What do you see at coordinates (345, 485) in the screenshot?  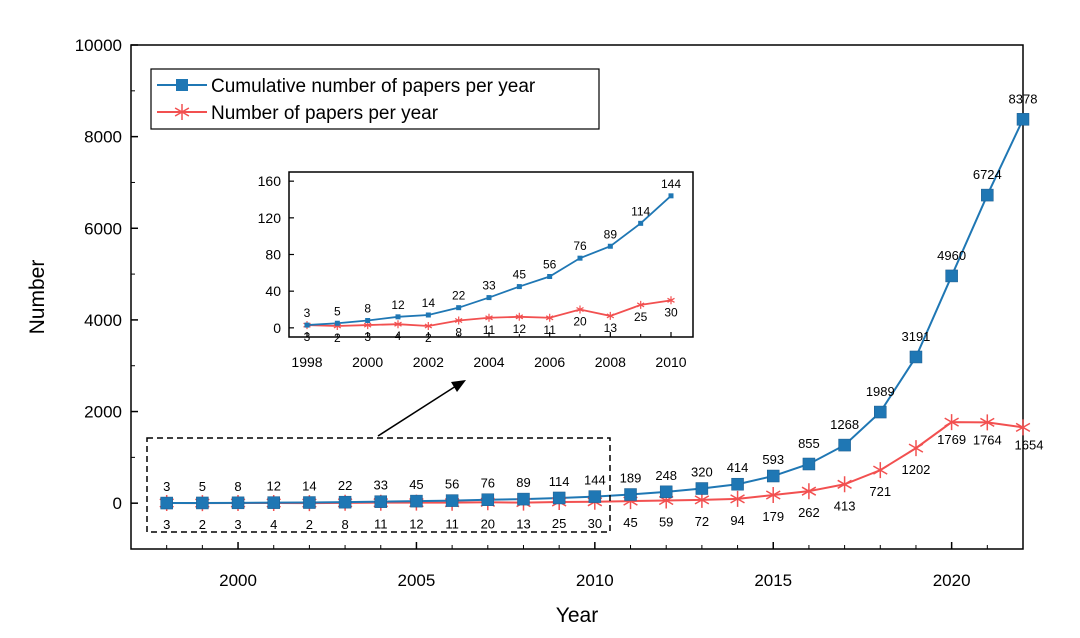 I see `data-label-cumulative: 22` at bounding box center [345, 485].